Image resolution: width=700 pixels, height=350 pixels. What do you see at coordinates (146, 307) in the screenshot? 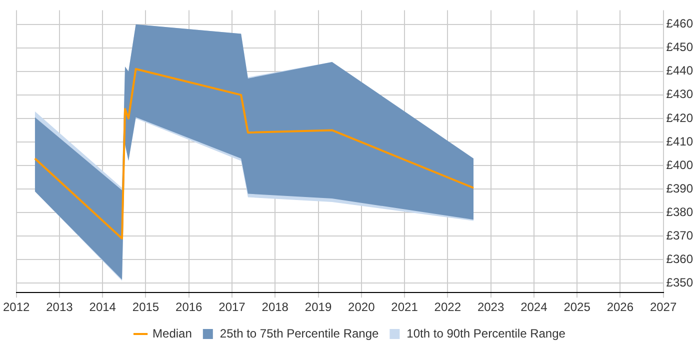
I see `x-tick-label: 2015` at bounding box center [146, 307].